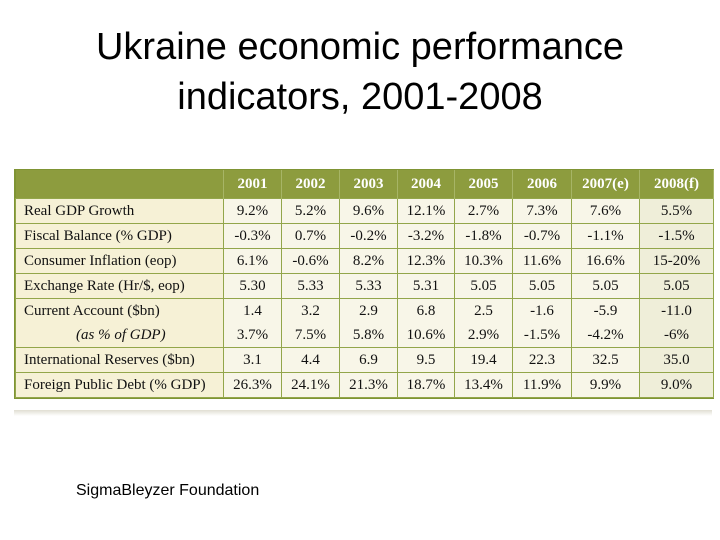 The height and width of the screenshot is (540, 720). I want to click on cell: -0.6%, so click(310, 261).